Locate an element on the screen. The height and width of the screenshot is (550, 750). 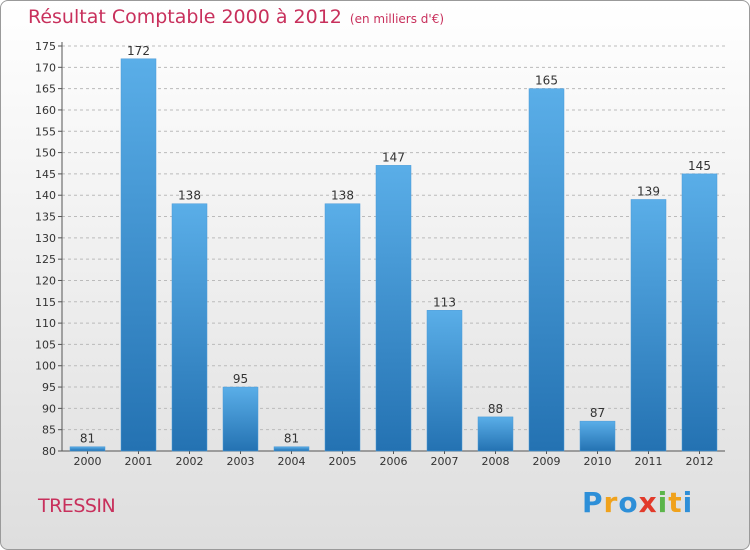
x-tick-label: 2007 is located at coordinates (445, 461).